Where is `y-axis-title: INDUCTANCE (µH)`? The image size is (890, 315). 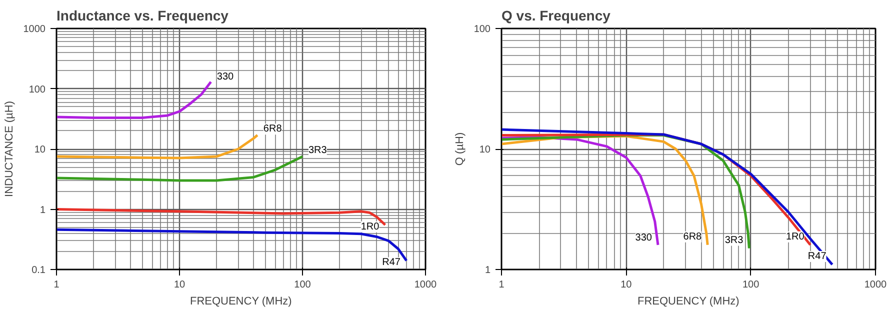 y-axis-title: INDUCTANCE (µH) is located at coordinates (9, 149).